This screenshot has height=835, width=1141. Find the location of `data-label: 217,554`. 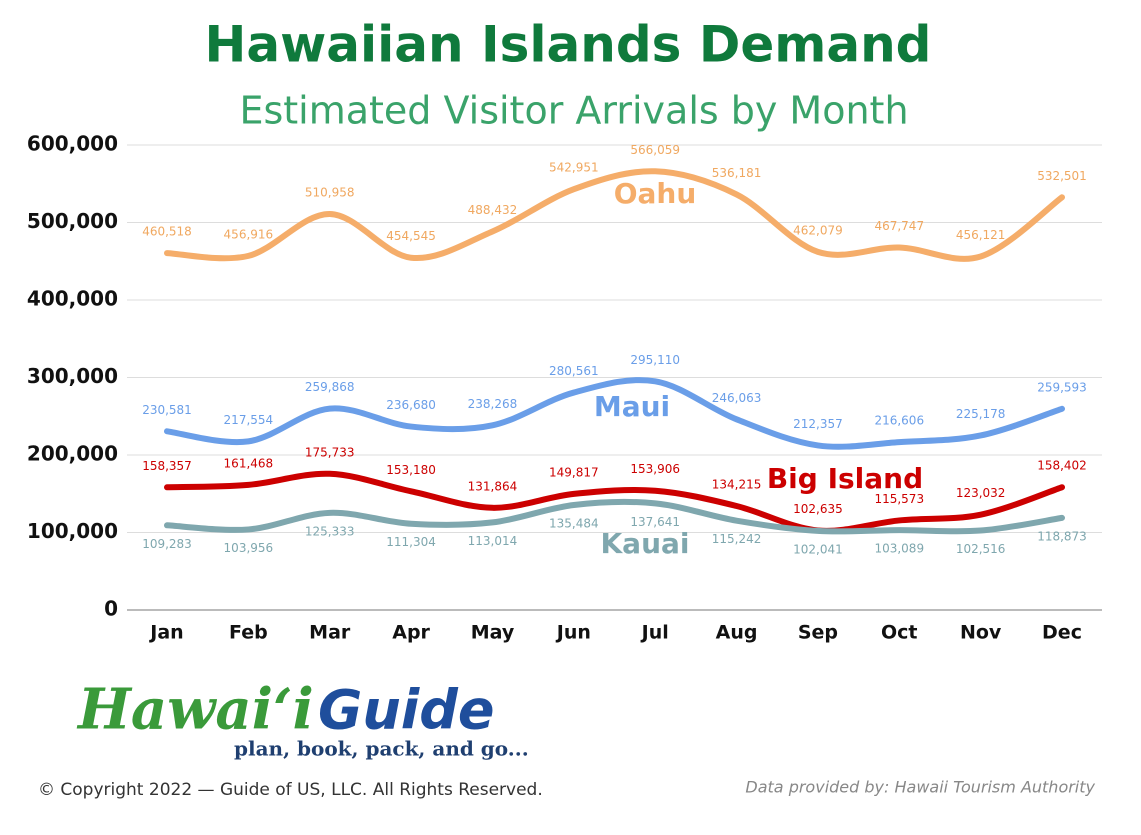

data-label: 217,554 is located at coordinates (249, 420).